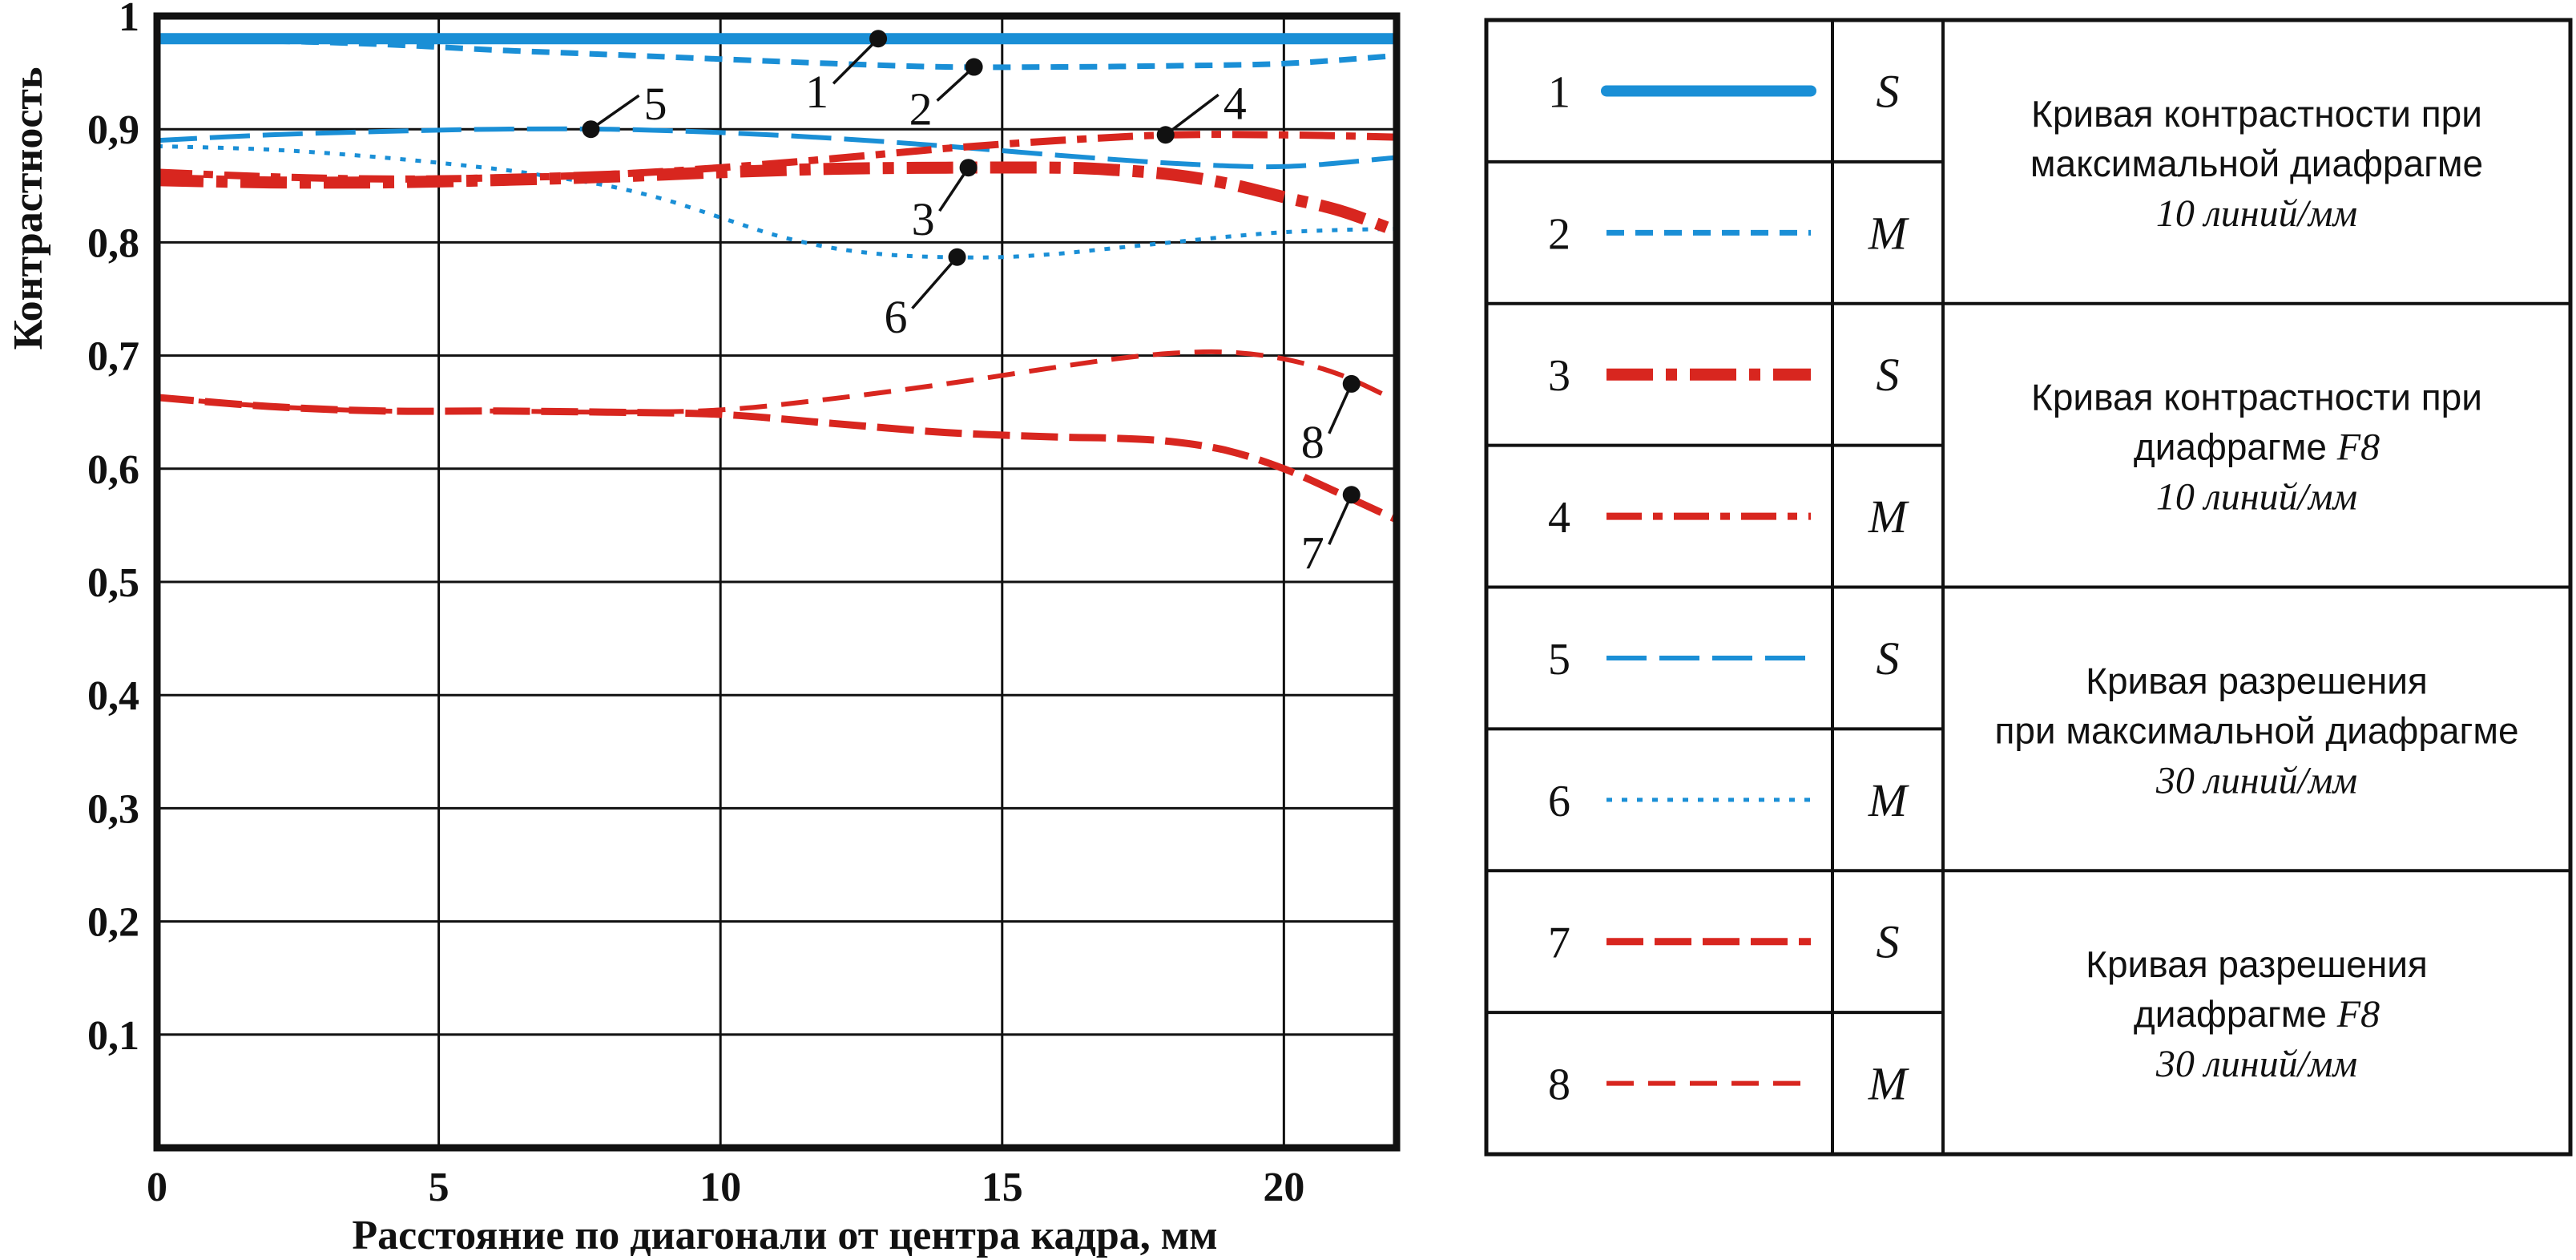  I want to click on legend-group-3-line1: Кривая разрешения, so click(2257, 680).